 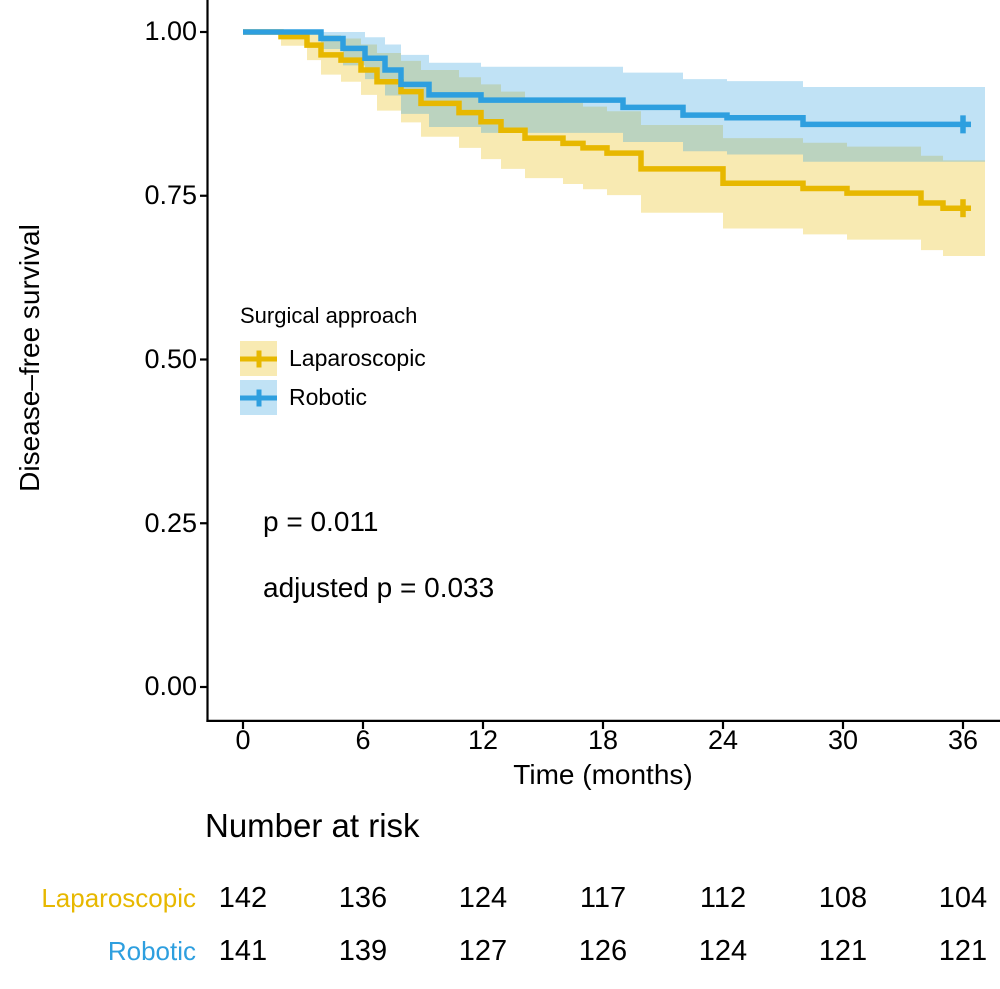 I want to click on x-tick-label: 30, so click(x=843, y=740).